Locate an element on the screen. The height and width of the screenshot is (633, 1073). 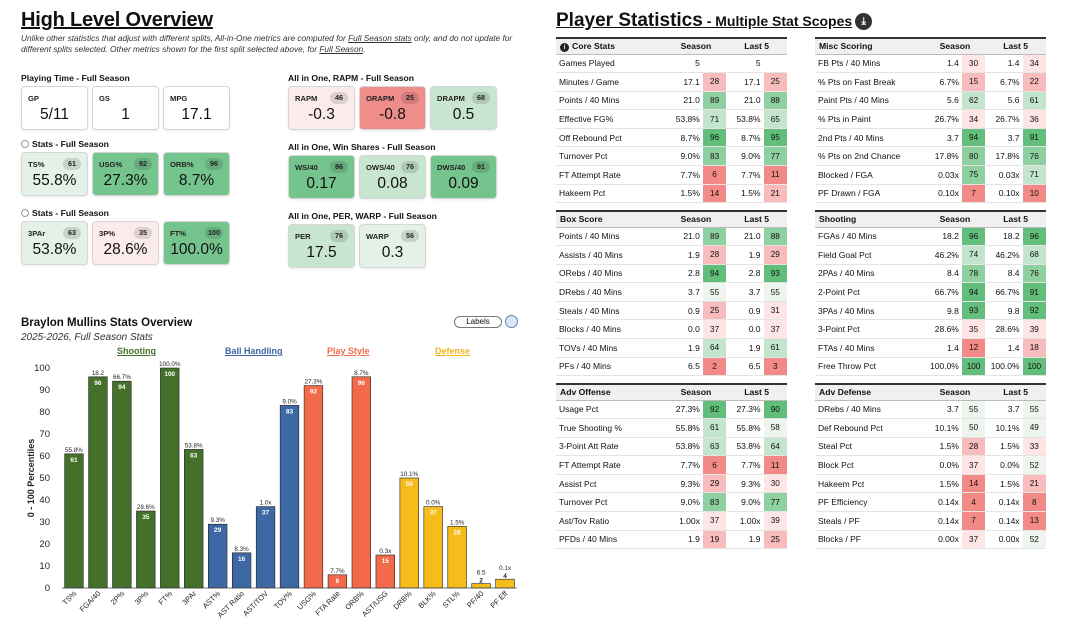
bar-raw-label: 1.0x is located at coordinates (266, 503).